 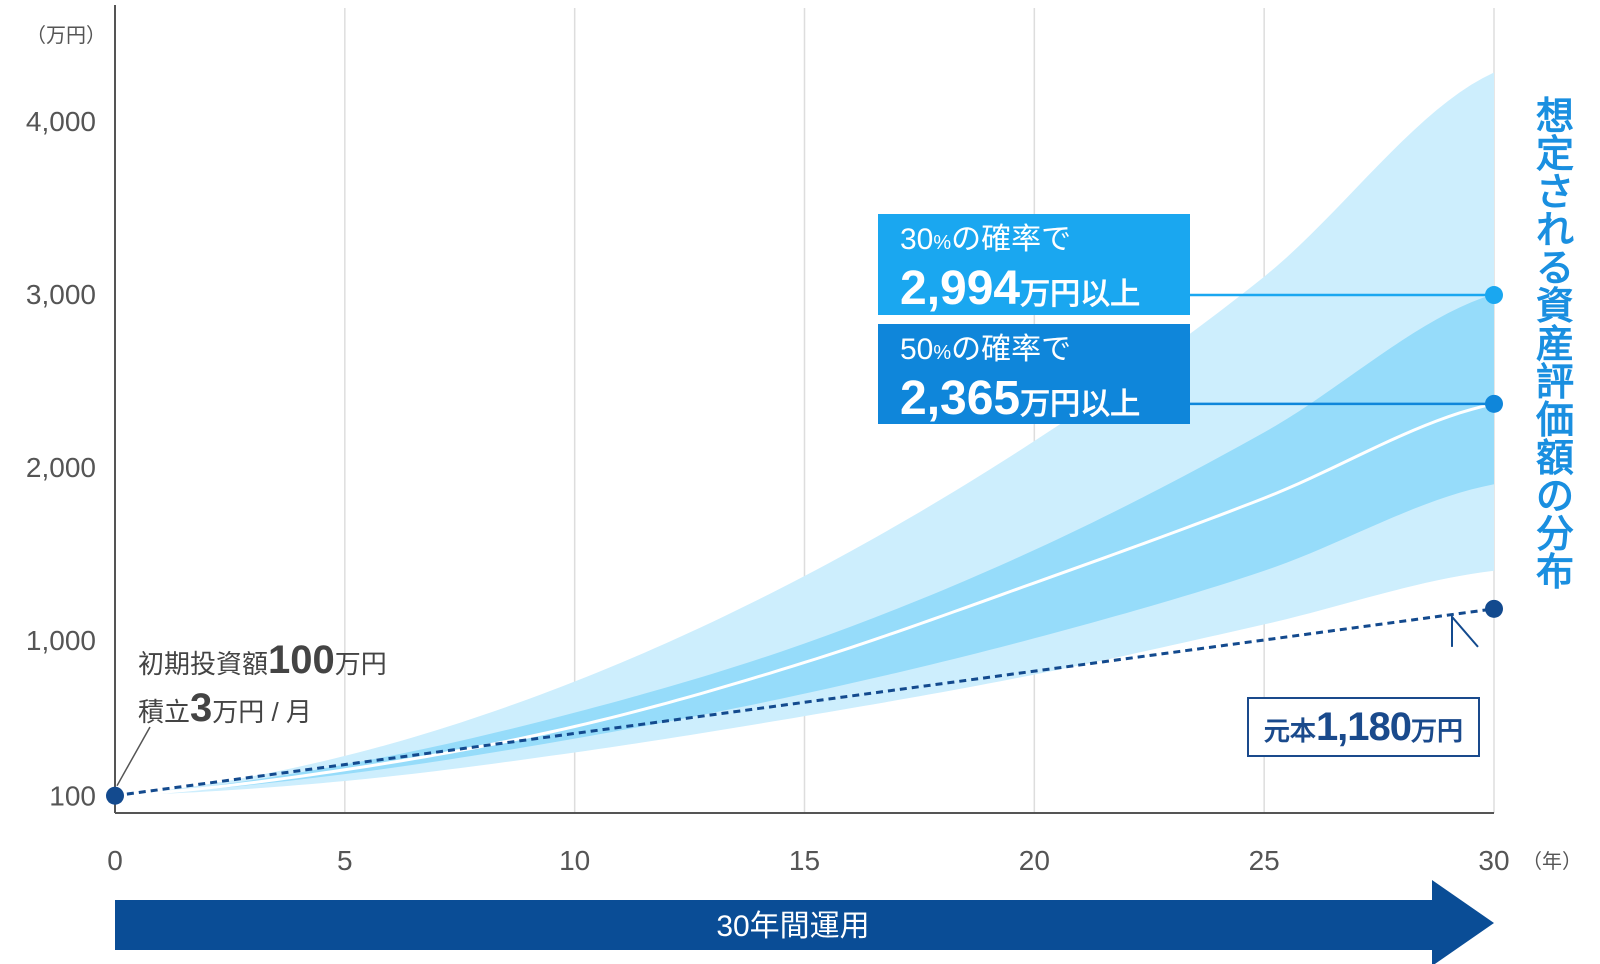 I want to click on y-tick-label-3000: 3,000, so click(x=61, y=294).